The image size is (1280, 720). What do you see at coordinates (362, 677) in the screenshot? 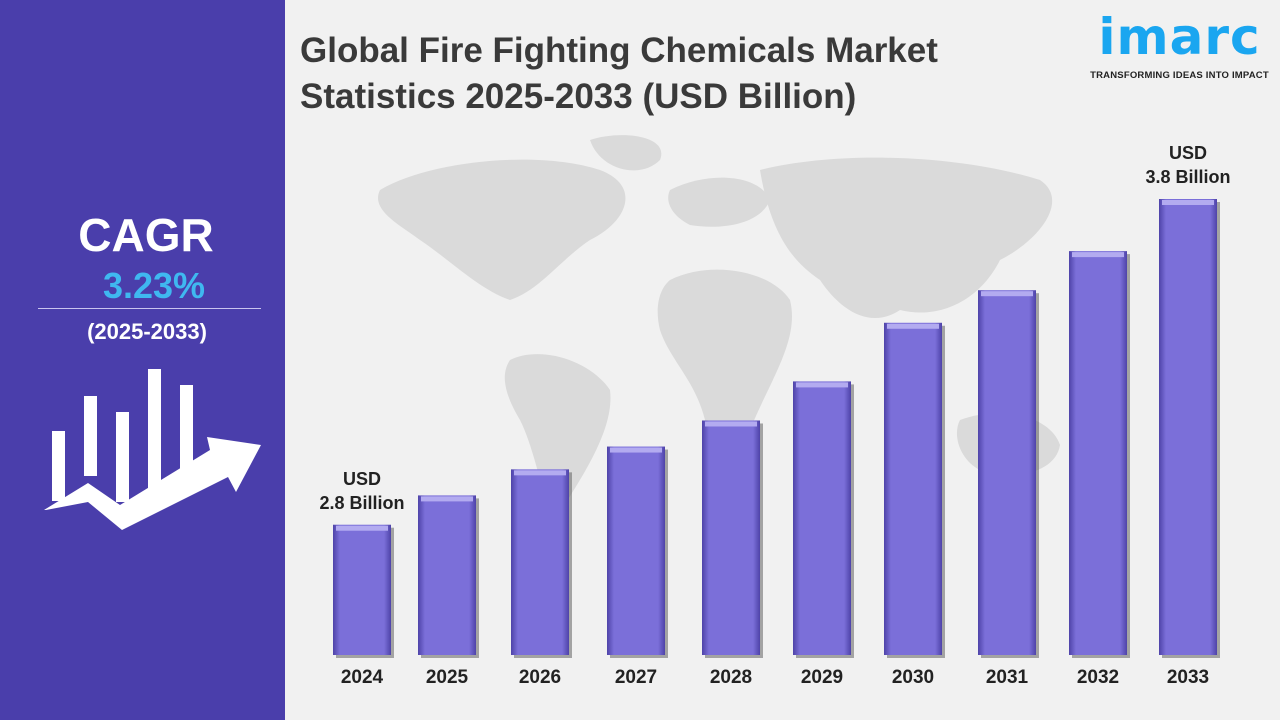
I see `x-tick-label: 2024` at bounding box center [362, 677].